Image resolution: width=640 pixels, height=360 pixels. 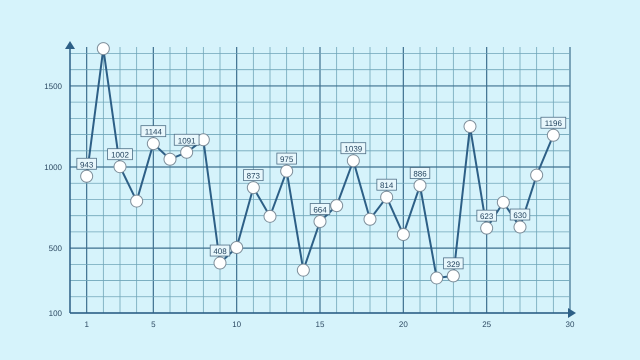 What do you see at coordinates (253, 176) in the screenshot?
I see `data-label: 873` at bounding box center [253, 176].